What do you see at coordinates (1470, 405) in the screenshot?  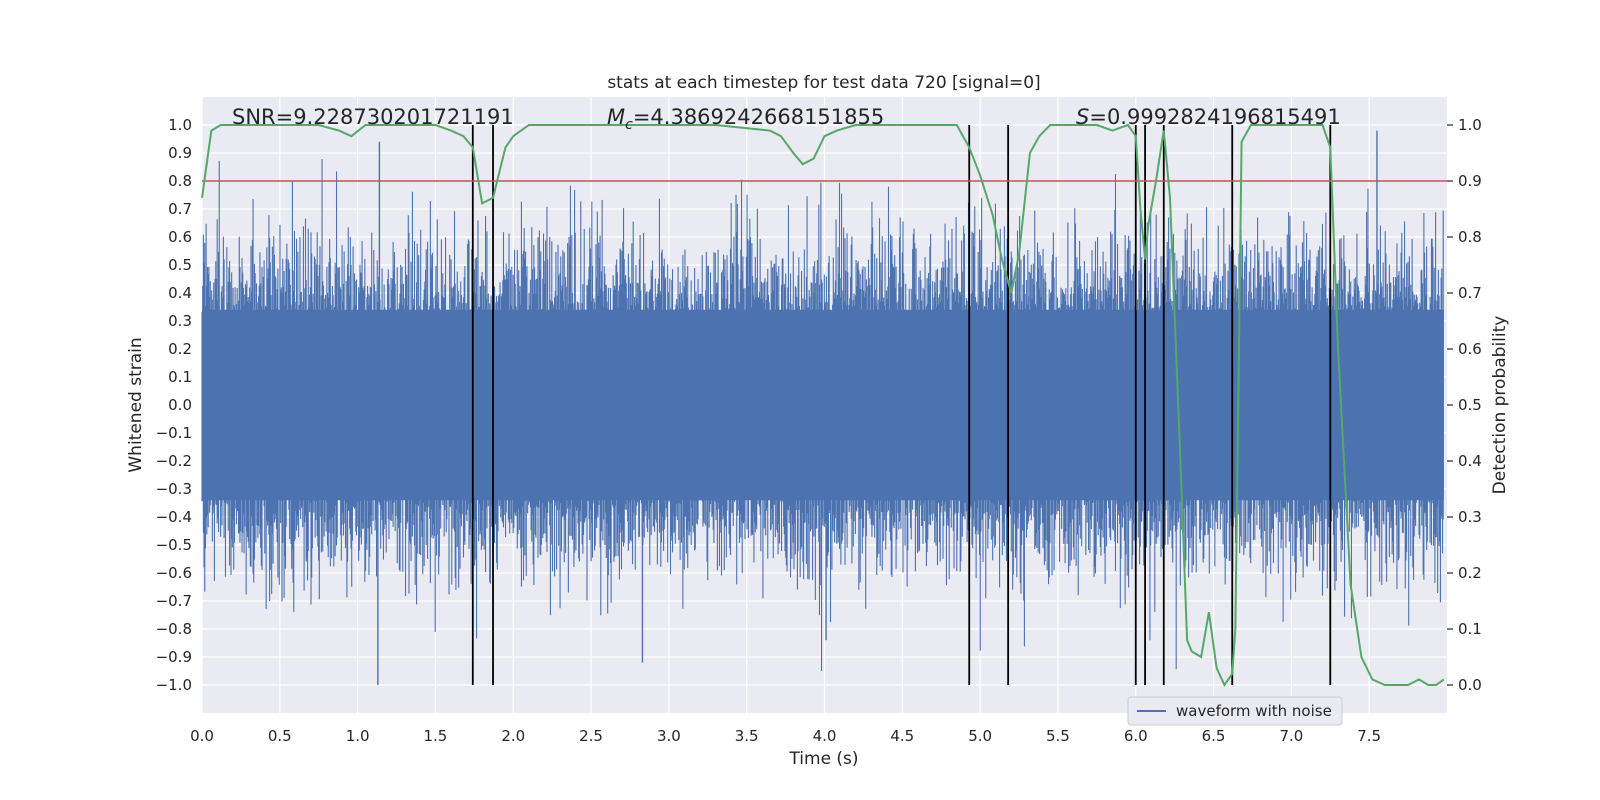 I see `y-right-tick-label: 0.5` at bounding box center [1470, 405].